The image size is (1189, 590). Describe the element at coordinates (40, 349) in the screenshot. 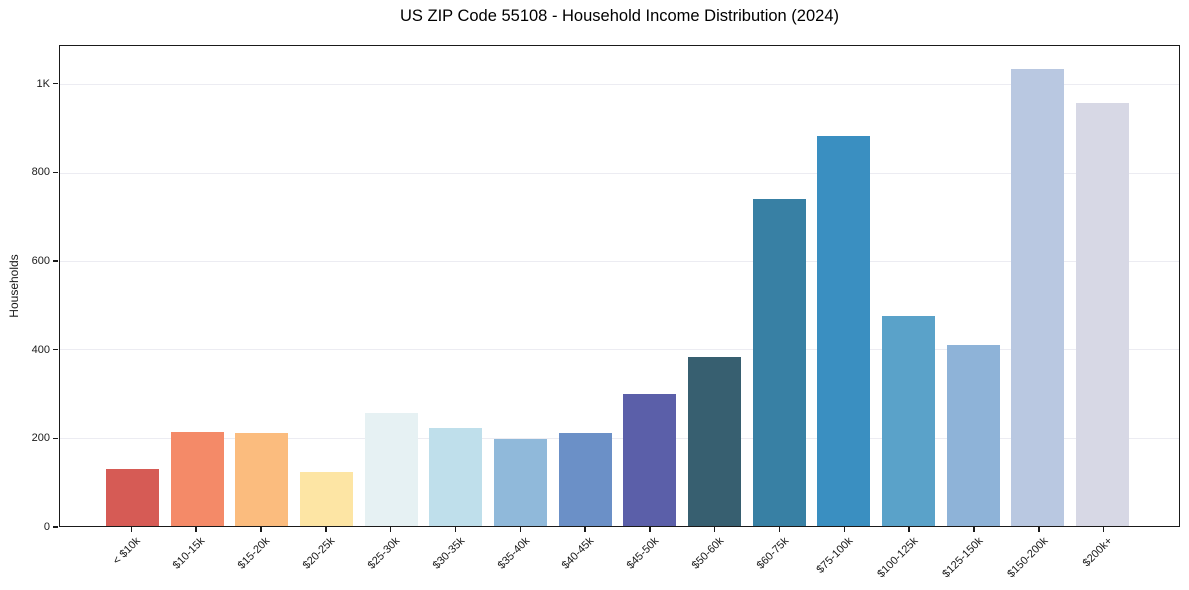

I see `y-tick-label: 400` at that location.